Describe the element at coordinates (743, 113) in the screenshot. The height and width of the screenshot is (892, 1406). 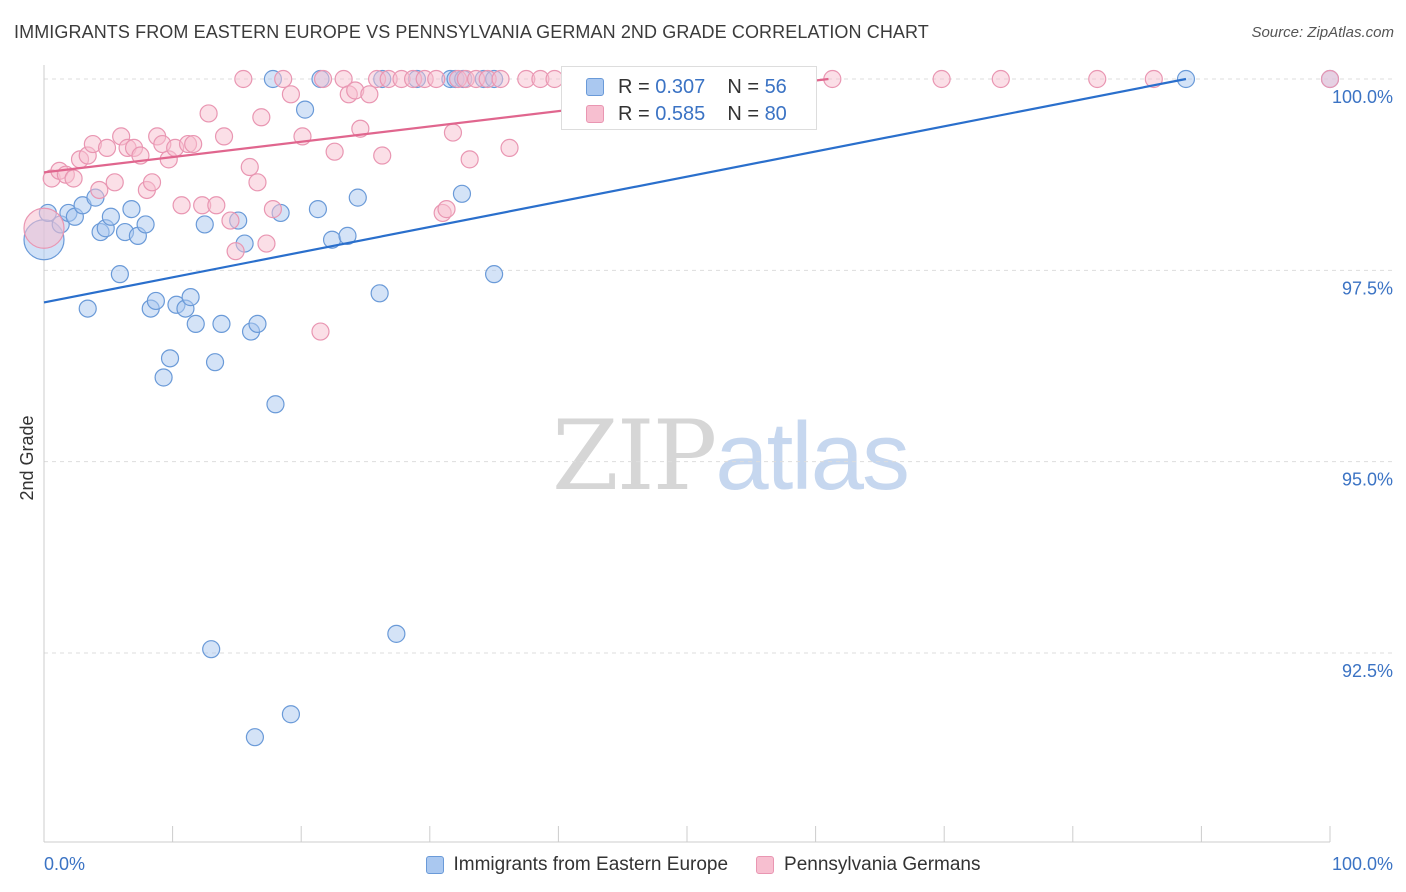
I see `stats-pink-n-label: N =` at that location.